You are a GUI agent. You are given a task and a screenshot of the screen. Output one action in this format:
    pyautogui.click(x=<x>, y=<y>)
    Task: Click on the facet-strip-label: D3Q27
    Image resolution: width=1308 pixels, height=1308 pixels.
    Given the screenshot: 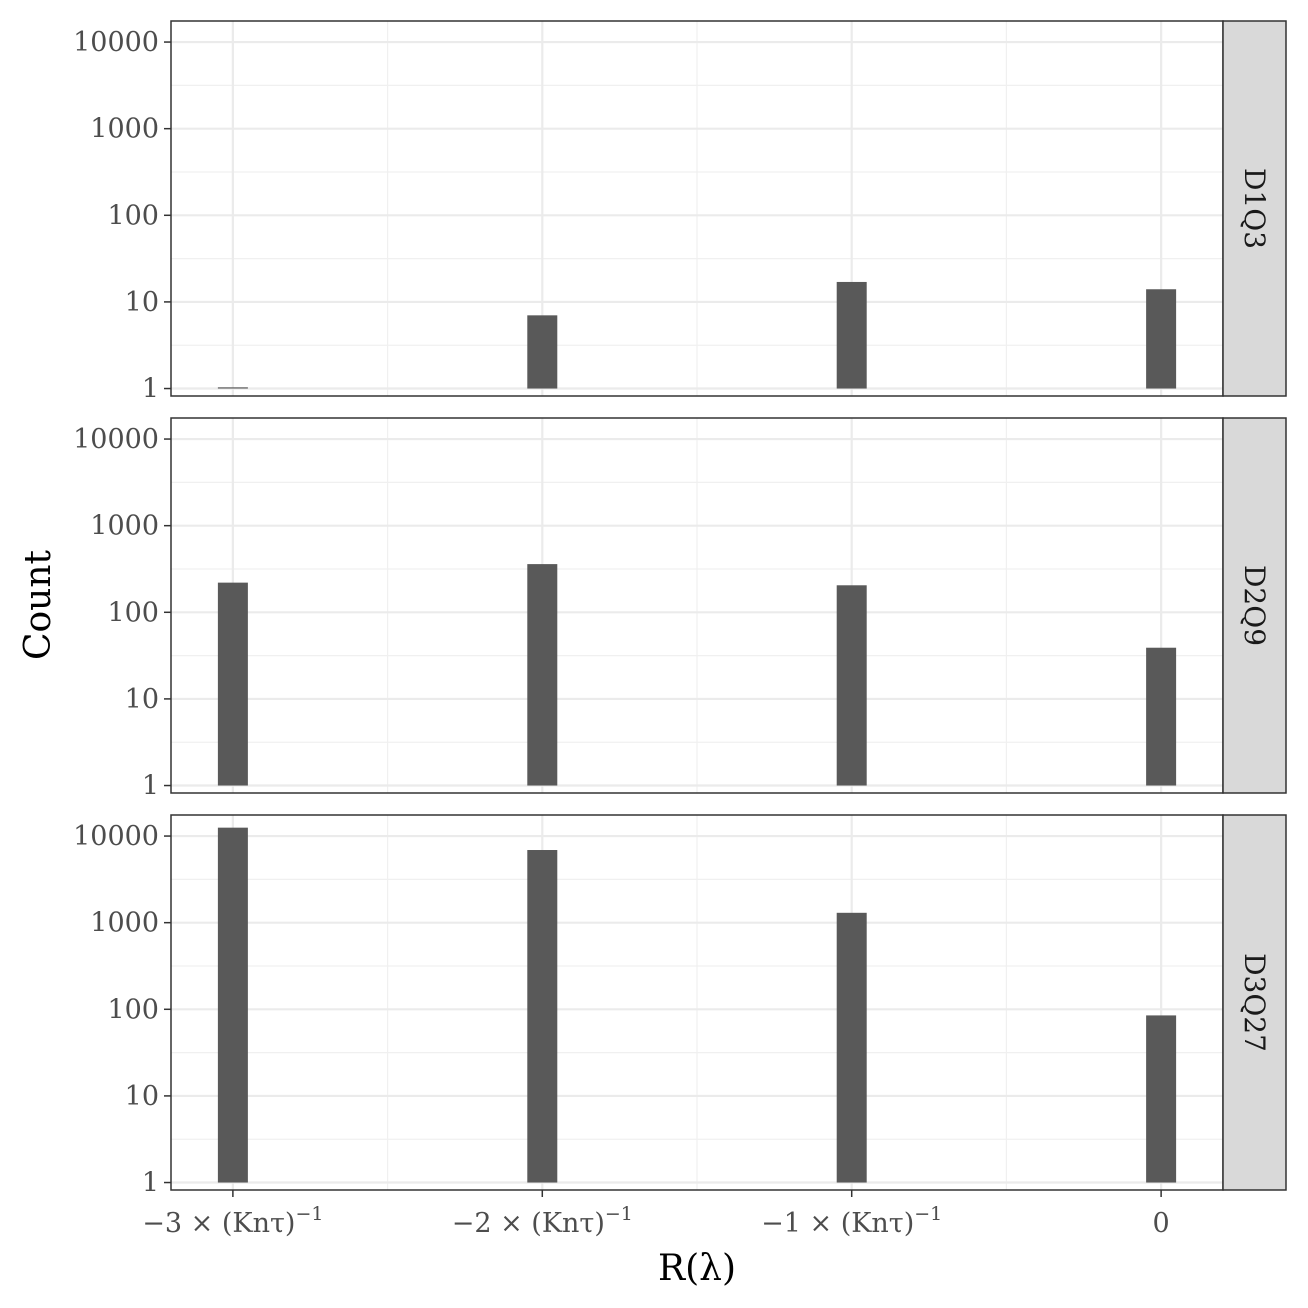 What is the action you would take?
    pyautogui.click(x=1254, y=1002)
    